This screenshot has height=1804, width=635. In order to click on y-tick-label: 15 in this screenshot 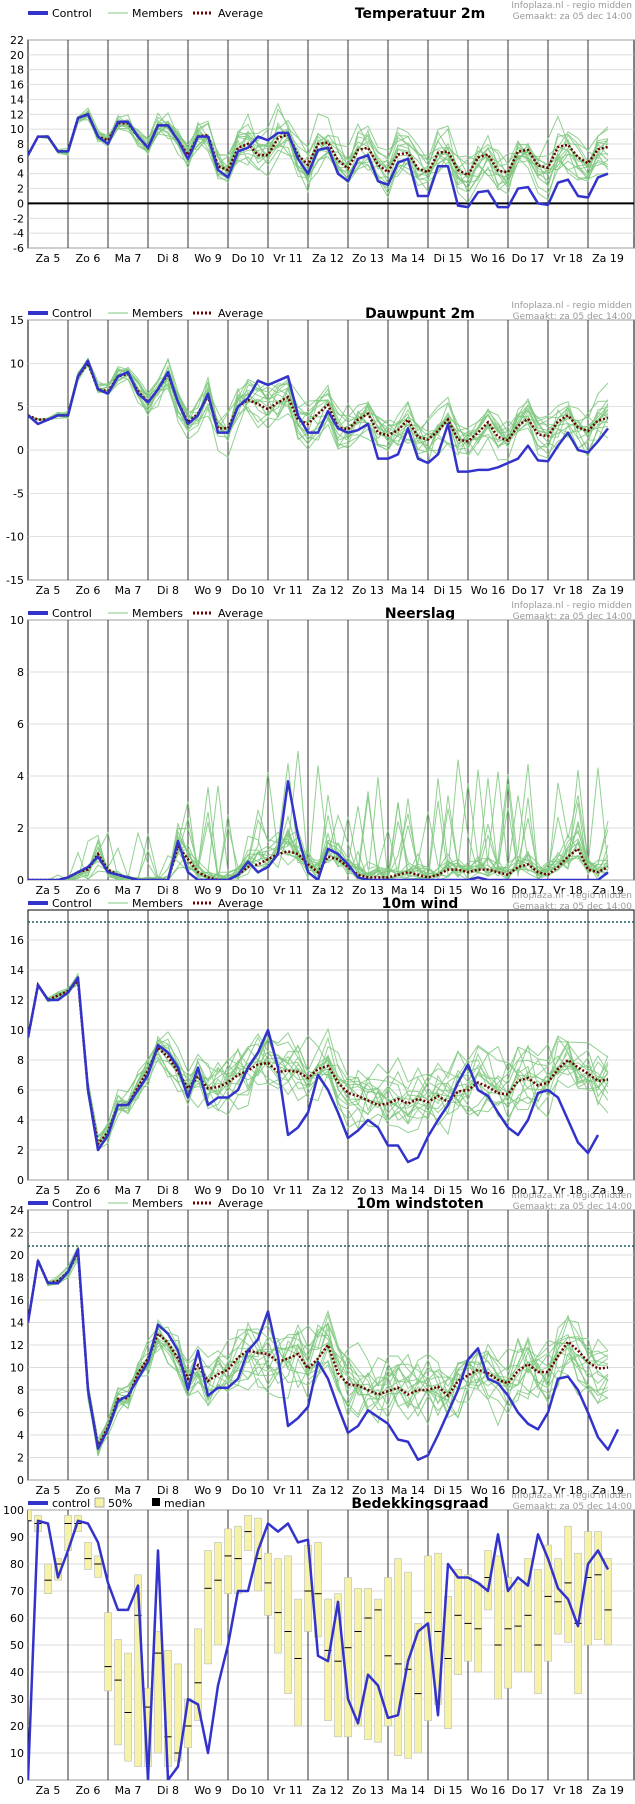, I will do `click(17, 320)`.